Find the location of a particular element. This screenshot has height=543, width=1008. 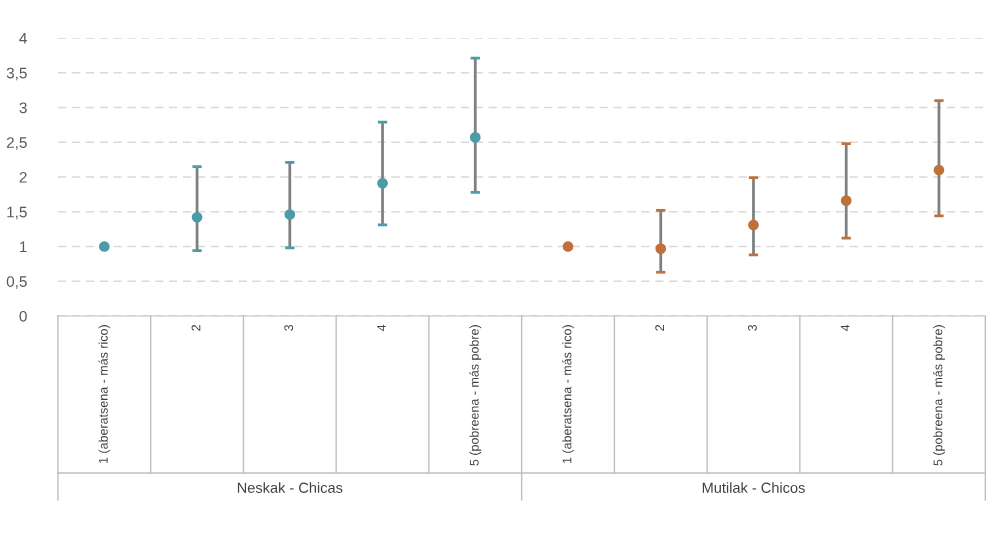

y-tick-label: 3 is located at coordinates (23, 108).